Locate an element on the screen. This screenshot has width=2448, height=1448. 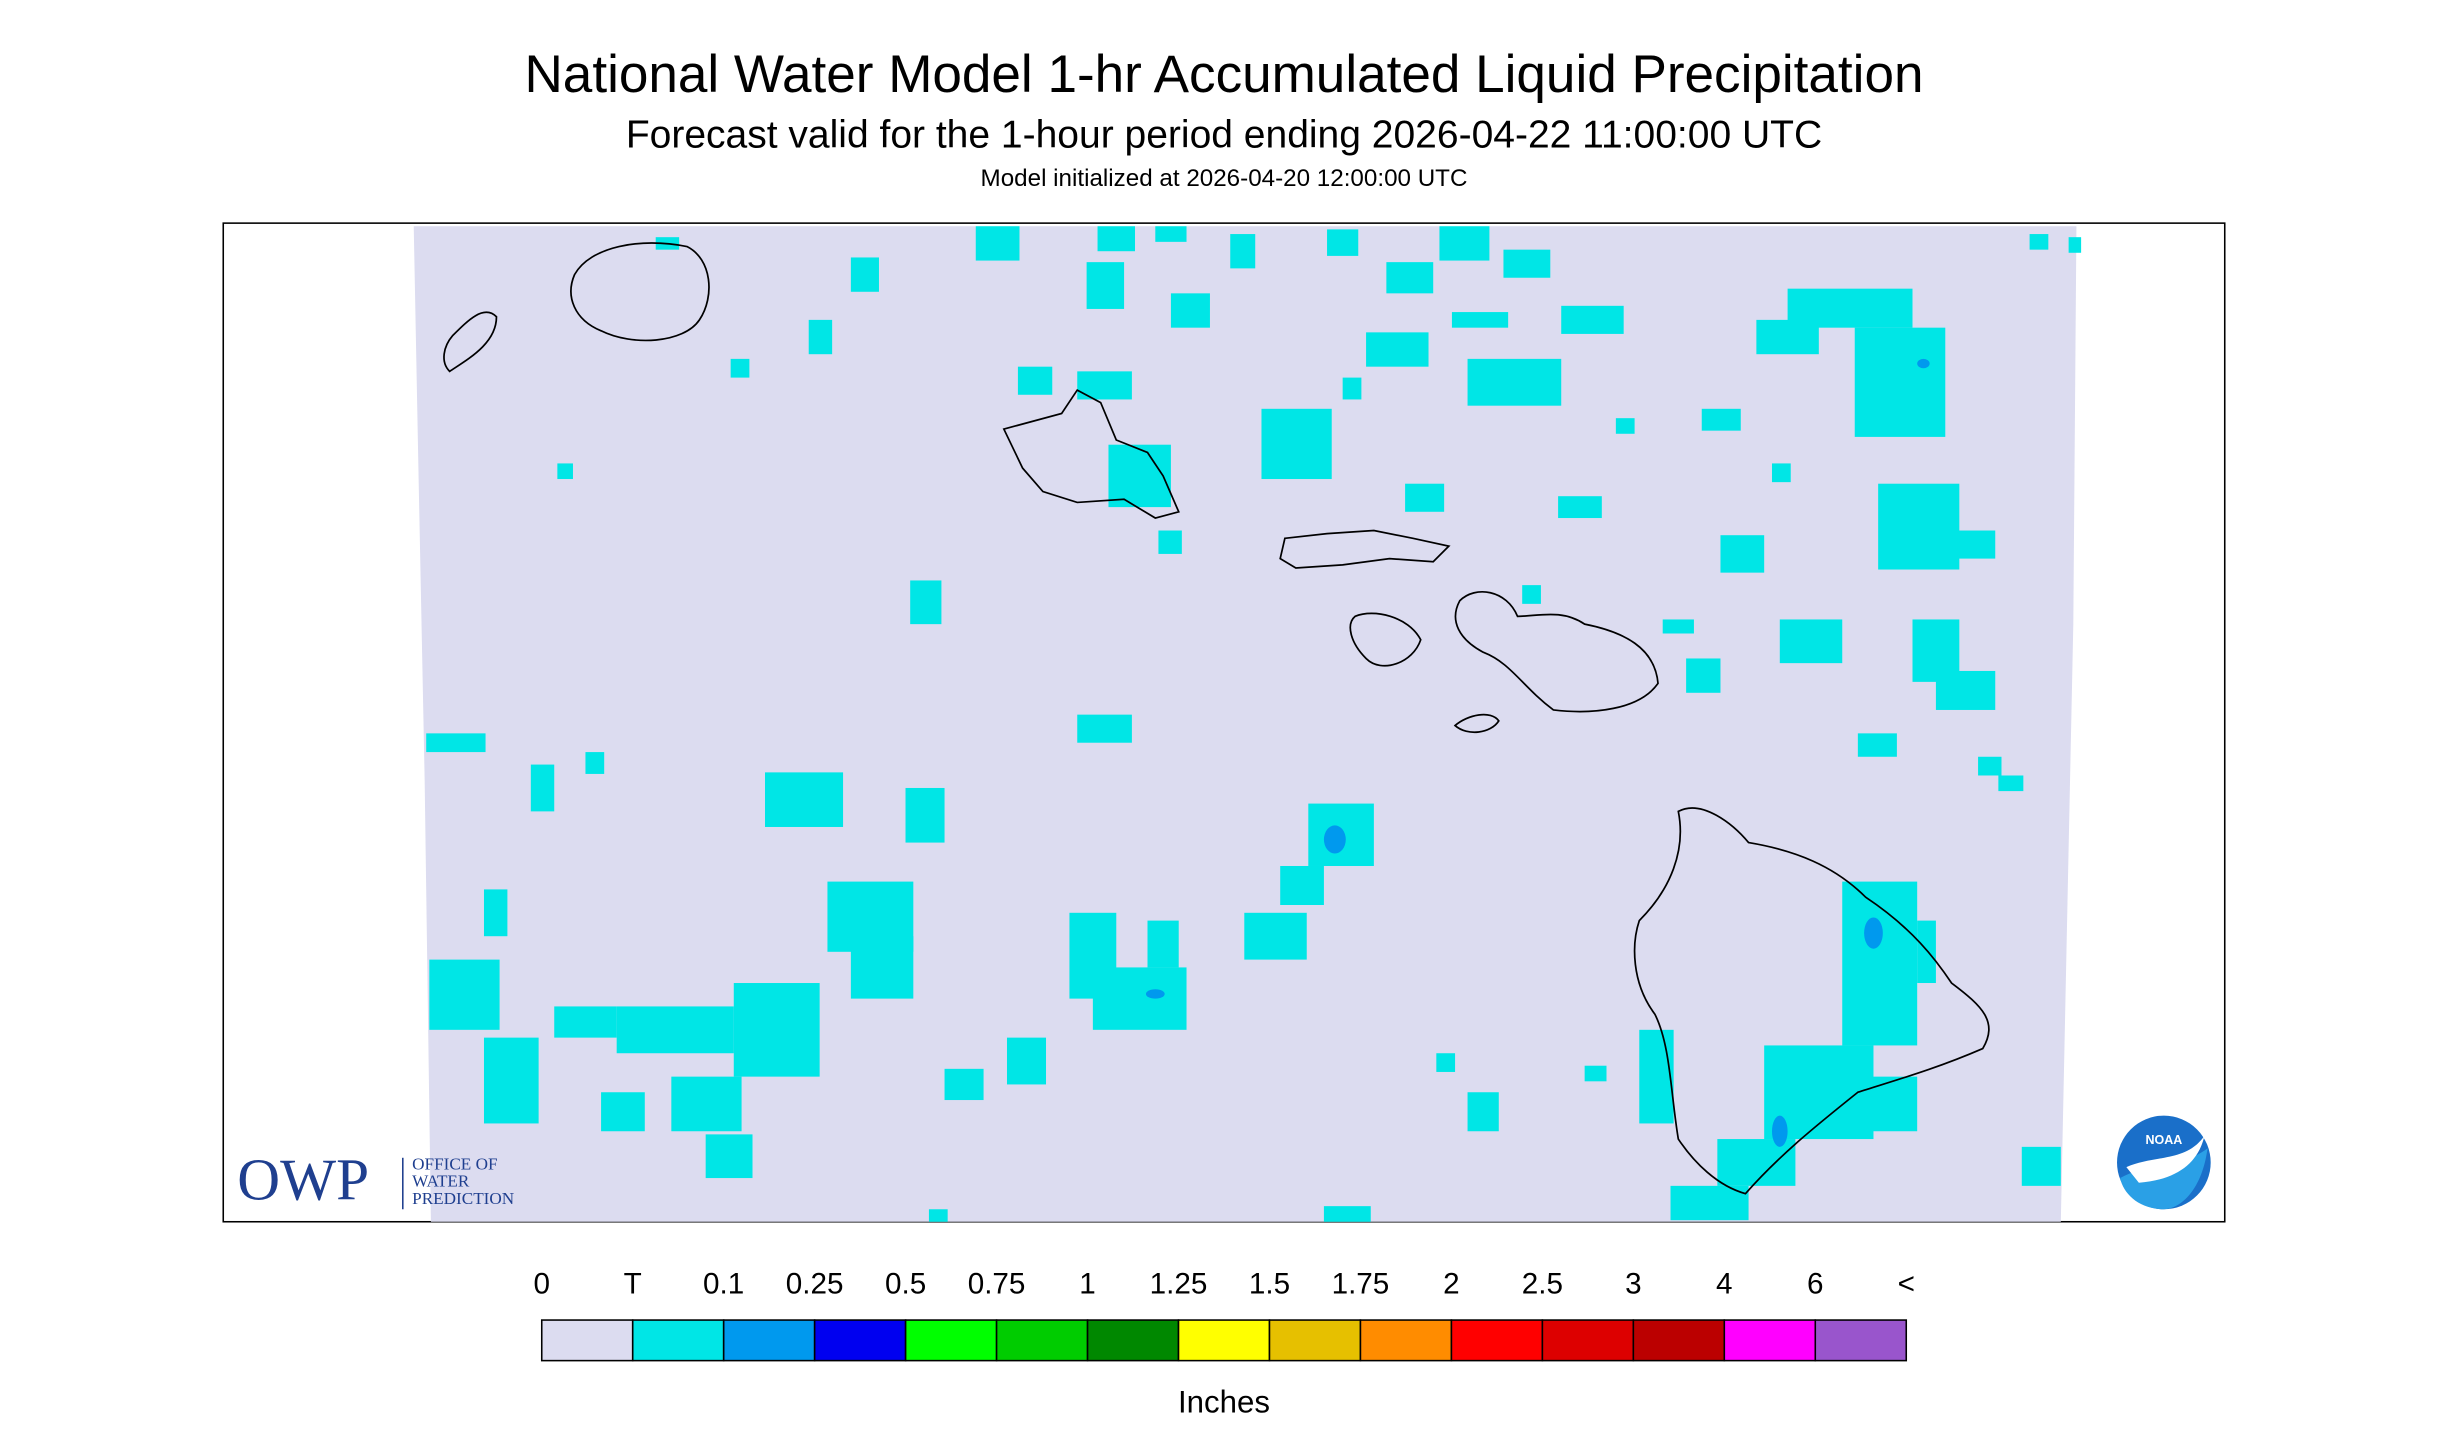
colorbar-label: 0.1 is located at coordinates (723, 1284).